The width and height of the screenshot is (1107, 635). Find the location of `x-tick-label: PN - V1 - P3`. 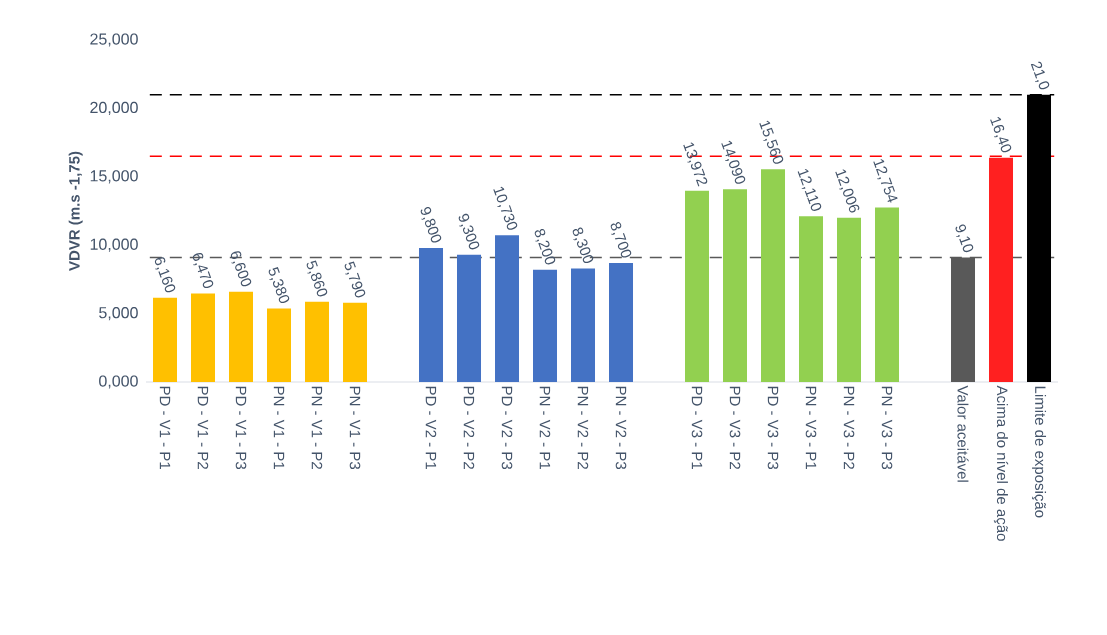

x-tick-label: PN - V1 - P3 is located at coordinates (355, 428).